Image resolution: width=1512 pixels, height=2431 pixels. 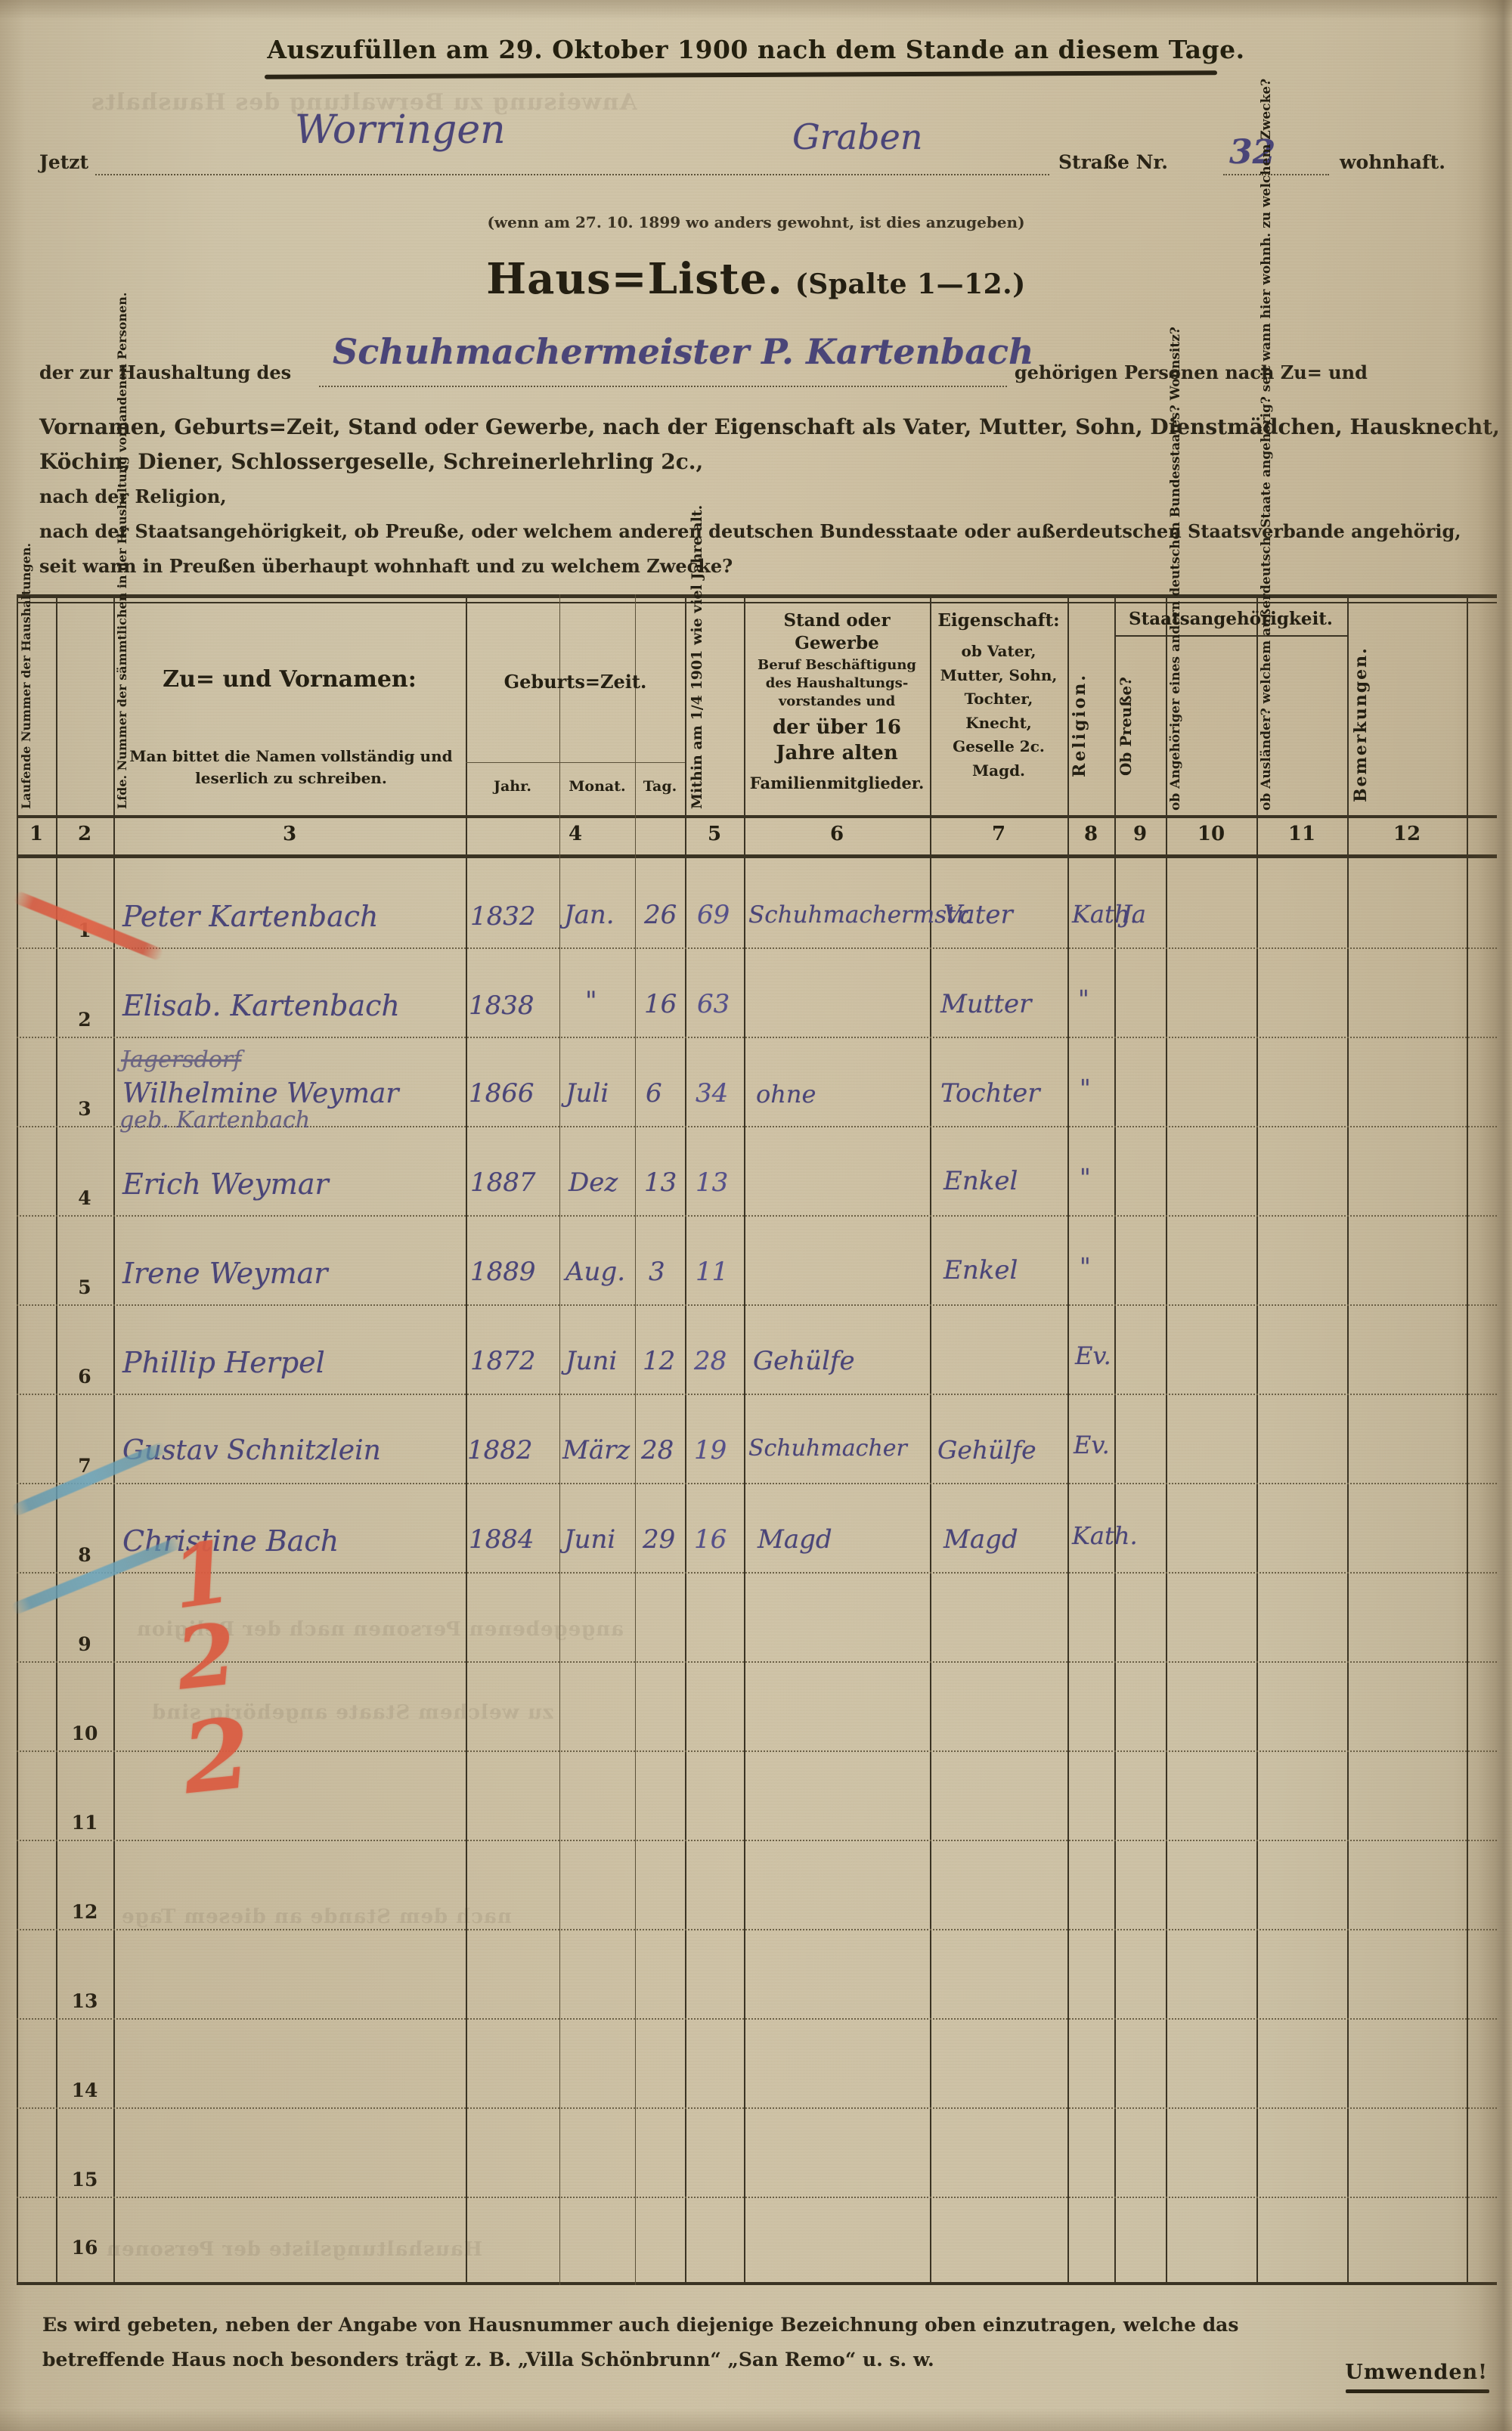 What do you see at coordinates (595, 1272) in the screenshot?
I see `cell-month: Aug.` at bounding box center [595, 1272].